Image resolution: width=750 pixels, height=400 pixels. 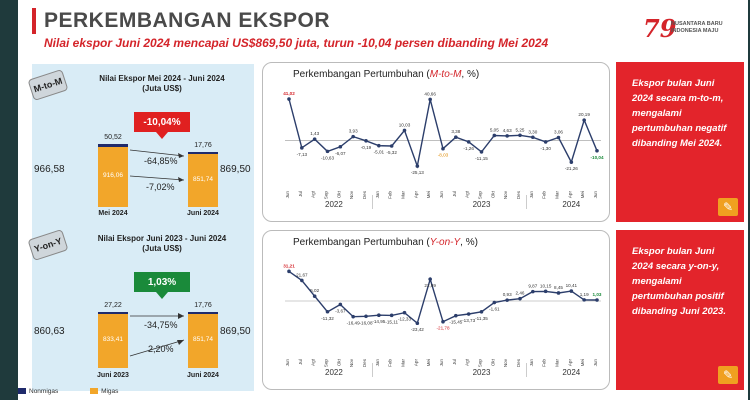 I want to click on mtom-arrow-nonmigas, so click(x=157, y=153).